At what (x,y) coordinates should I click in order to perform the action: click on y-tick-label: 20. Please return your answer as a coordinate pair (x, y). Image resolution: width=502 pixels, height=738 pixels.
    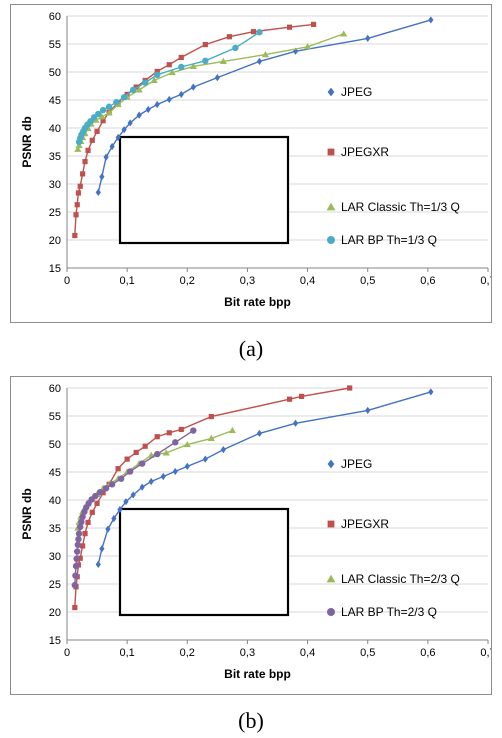
    Looking at the image, I should click on (55, 613).